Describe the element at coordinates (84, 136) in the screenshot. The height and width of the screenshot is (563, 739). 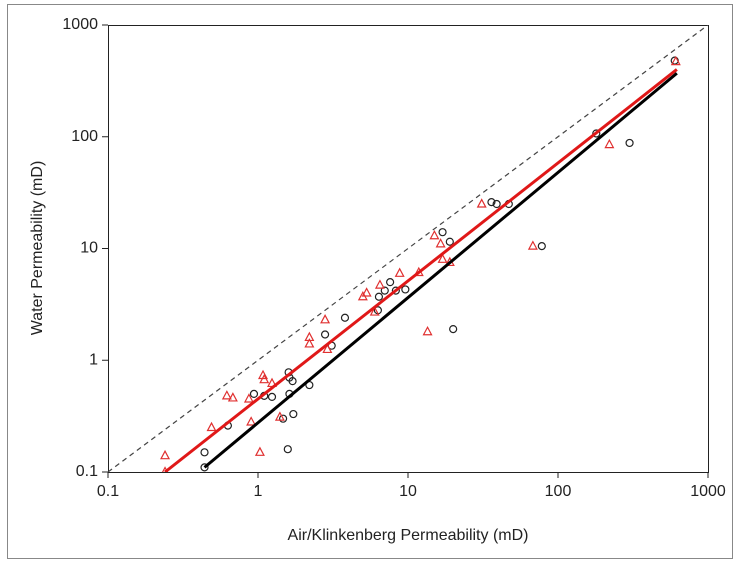
I see `y-tick-label: 100` at that location.